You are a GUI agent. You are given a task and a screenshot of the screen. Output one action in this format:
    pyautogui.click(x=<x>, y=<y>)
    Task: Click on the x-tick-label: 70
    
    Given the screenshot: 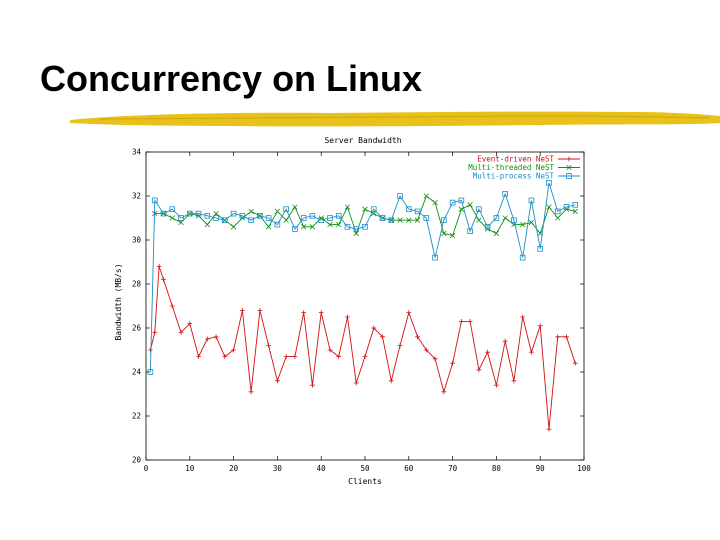 What is the action you would take?
    pyautogui.click(x=453, y=468)
    